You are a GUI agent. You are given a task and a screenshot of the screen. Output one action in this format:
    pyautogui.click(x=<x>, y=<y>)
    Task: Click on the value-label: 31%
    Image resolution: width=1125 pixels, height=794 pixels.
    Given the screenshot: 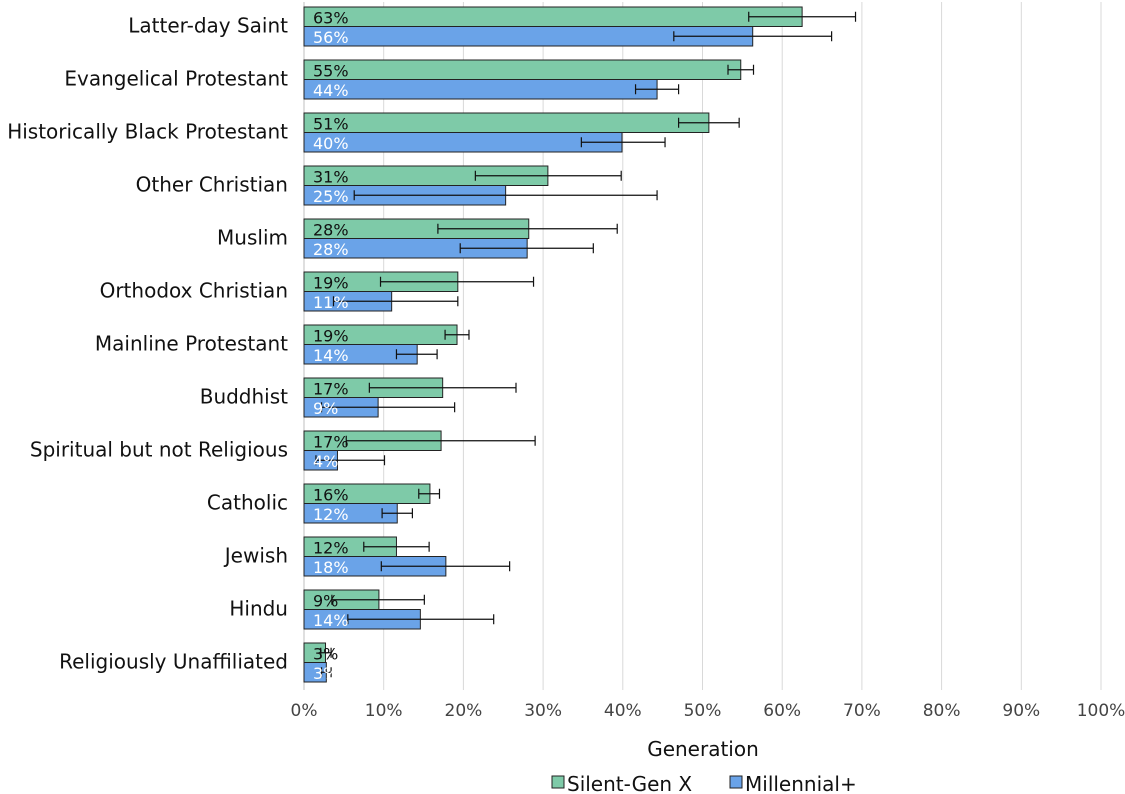 What is the action you would take?
    pyautogui.click(x=331, y=177)
    